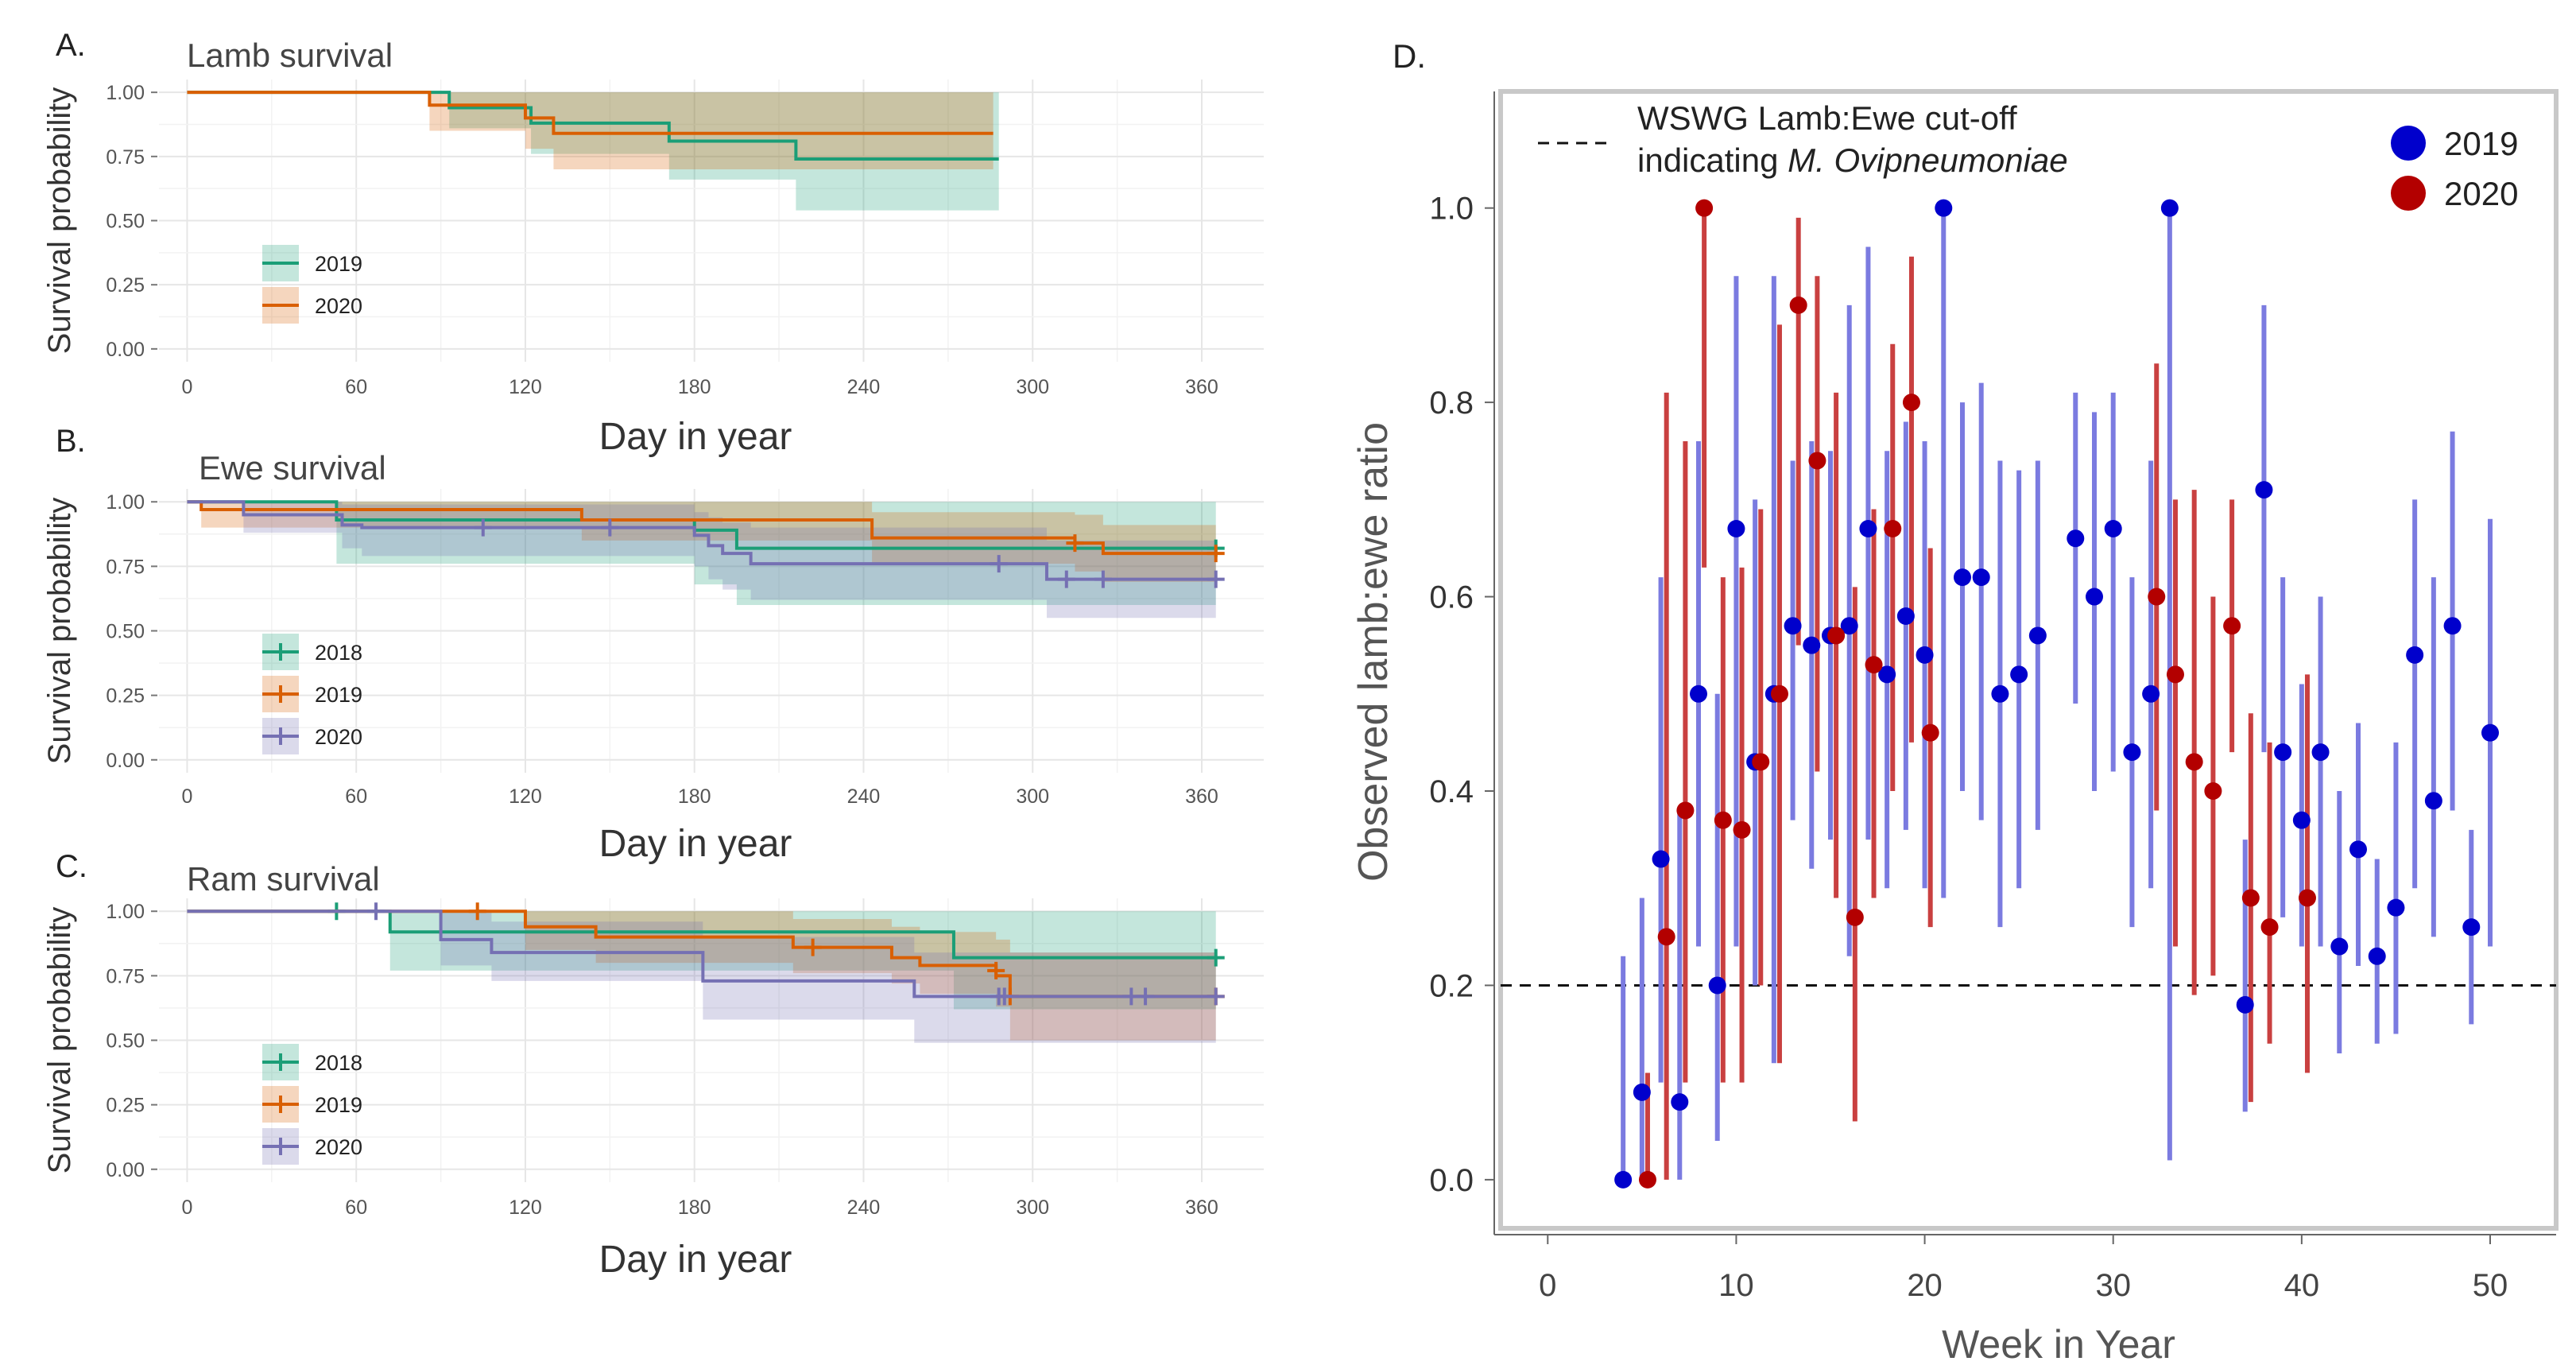 The image size is (2576, 1369). What do you see at coordinates (292, 468) in the screenshot?
I see `panel-b-title: Ewe survival` at bounding box center [292, 468].